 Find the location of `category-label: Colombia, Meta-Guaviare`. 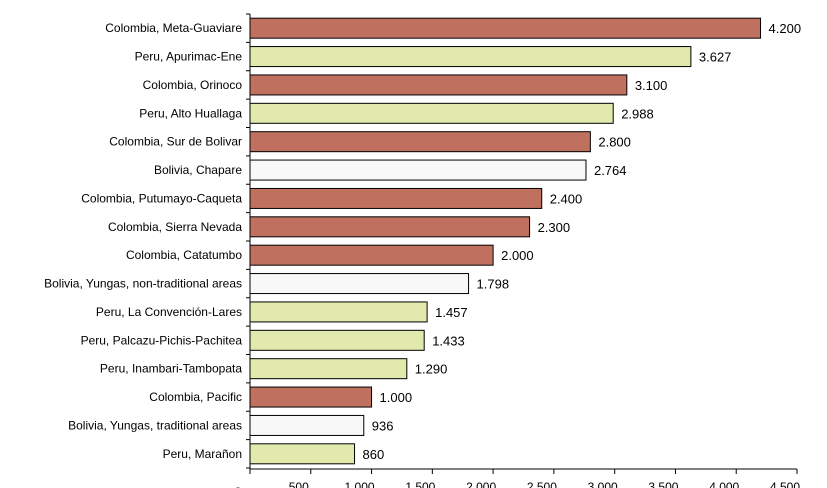

category-label: Colombia, Meta-Guaviare is located at coordinates (173, 28).